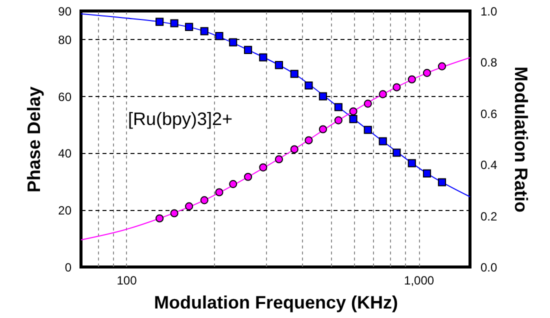  Describe the element at coordinates (65, 39) in the screenshot. I see `y-tick-label: 80` at that location.